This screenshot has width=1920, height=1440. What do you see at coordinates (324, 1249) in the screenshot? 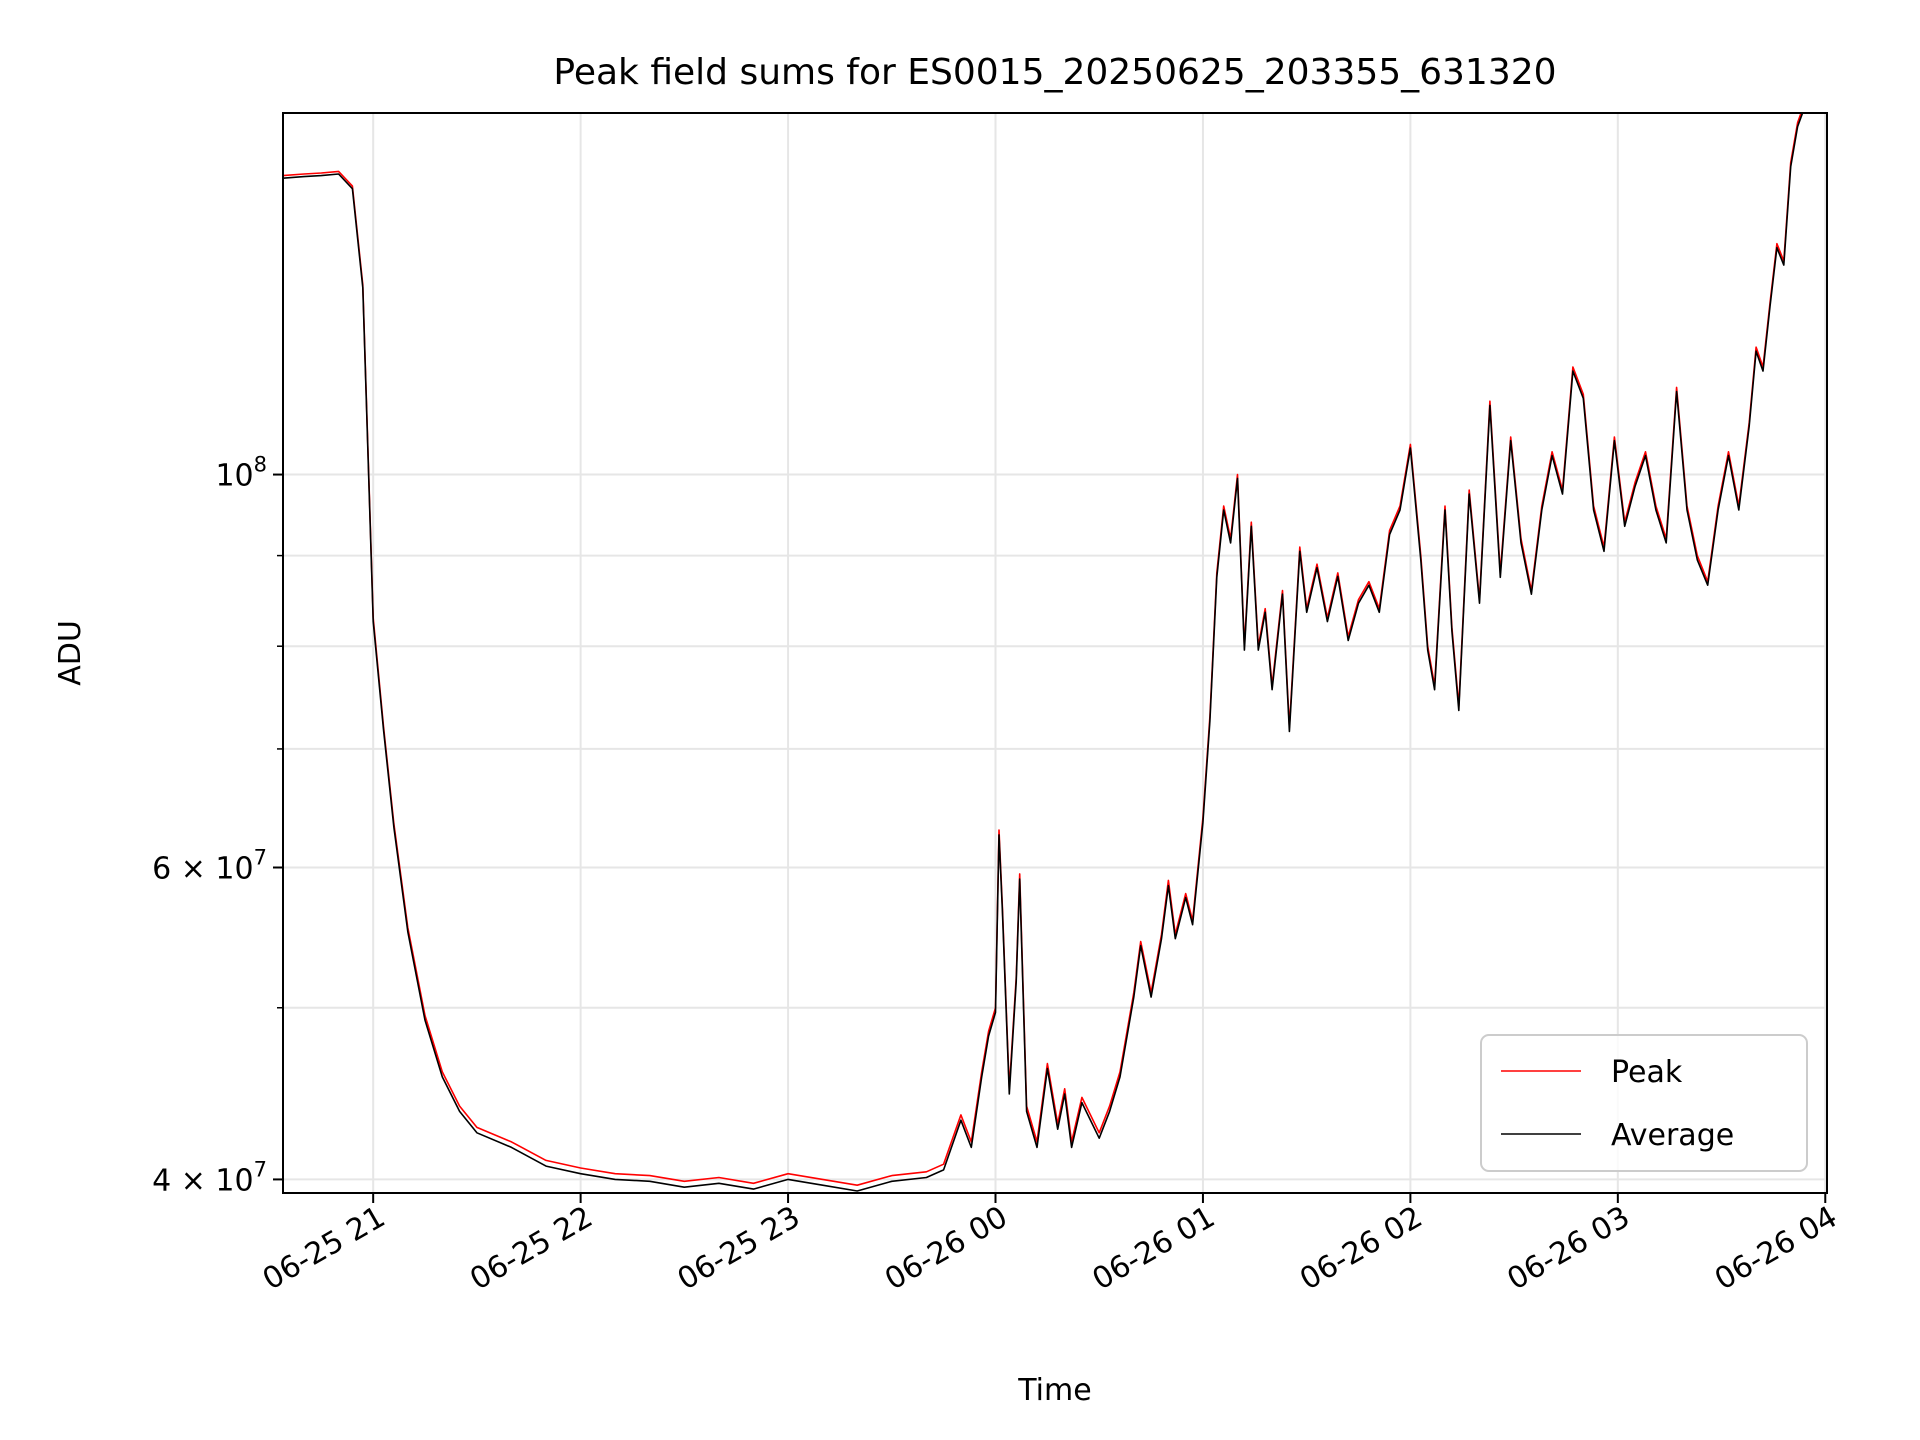
I see `x-tick-label: 06-25 21` at bounding box center [324, 1249].